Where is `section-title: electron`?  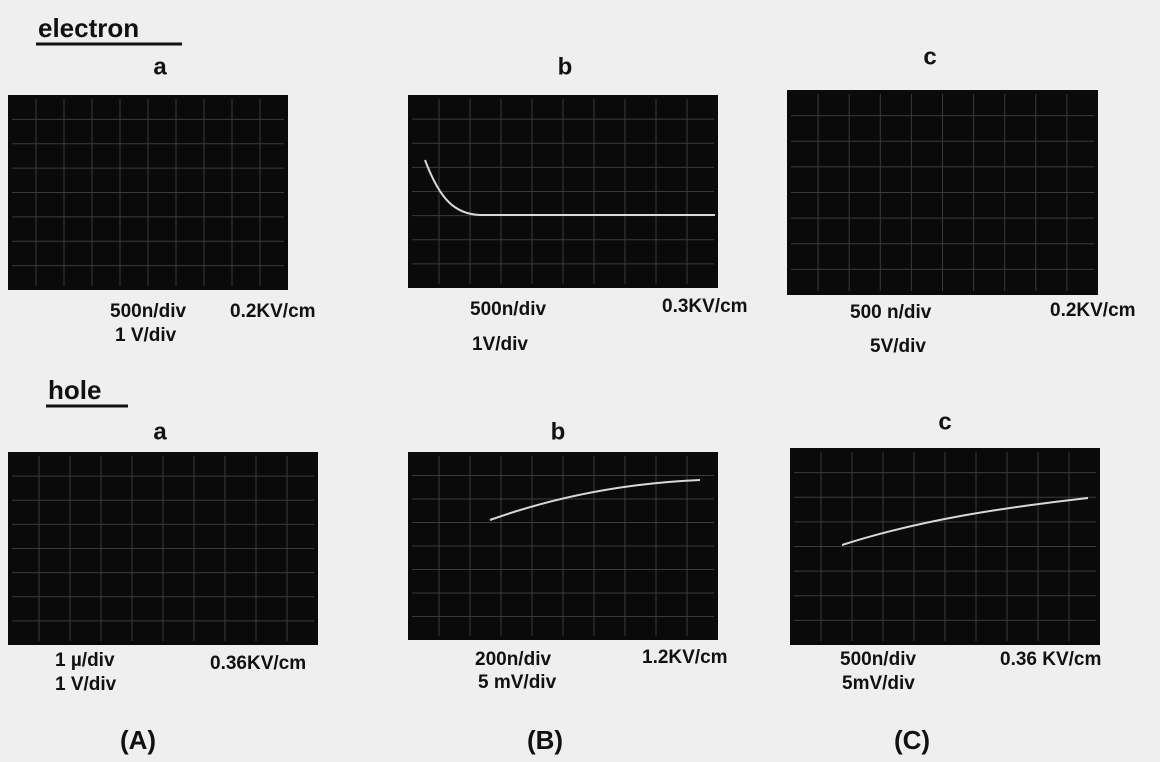 section-title: electron is located at coordinates (88, 28).